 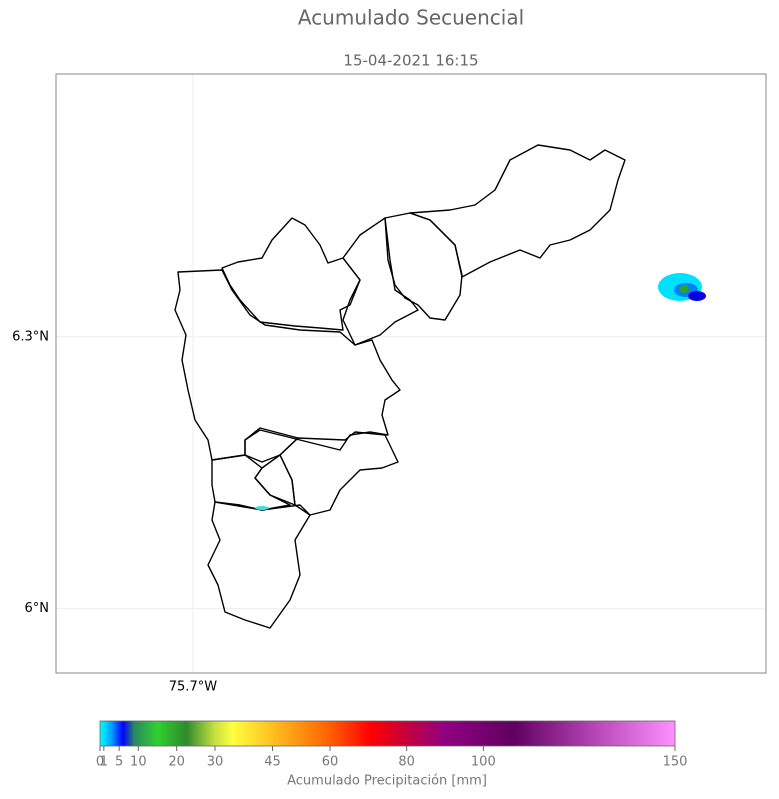 What do you see at coordinates (100, 762) in the screenshot?
I see `colorbar-tick-label: 0` at bounding box center [100, 762].